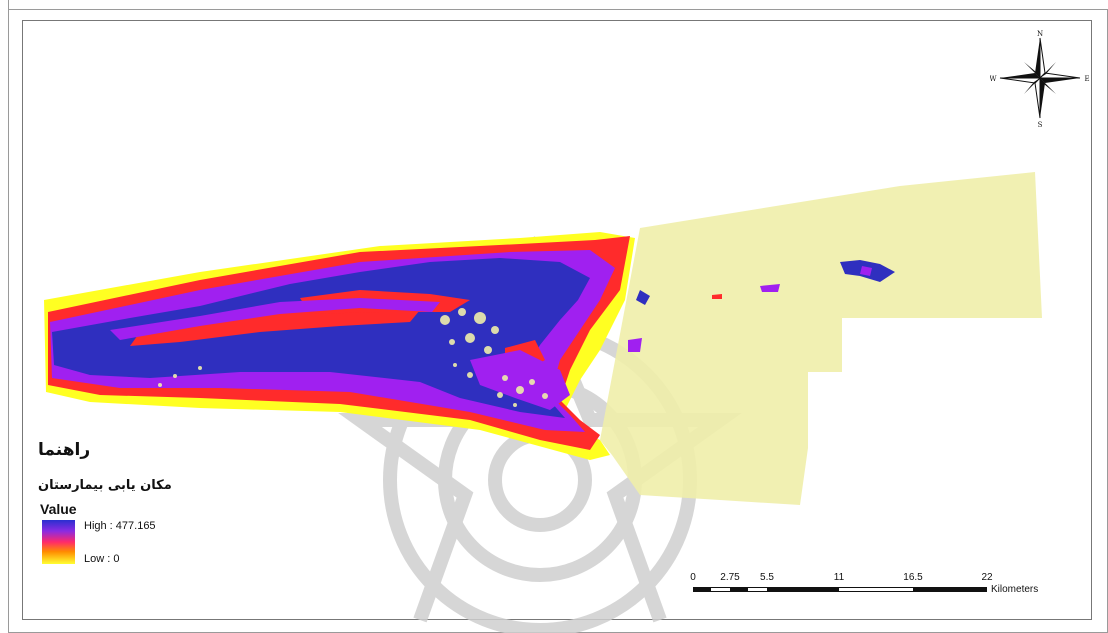  Describe the element at coordinates (4, 316) in the screenshot. I see `left-ruler` at that location.